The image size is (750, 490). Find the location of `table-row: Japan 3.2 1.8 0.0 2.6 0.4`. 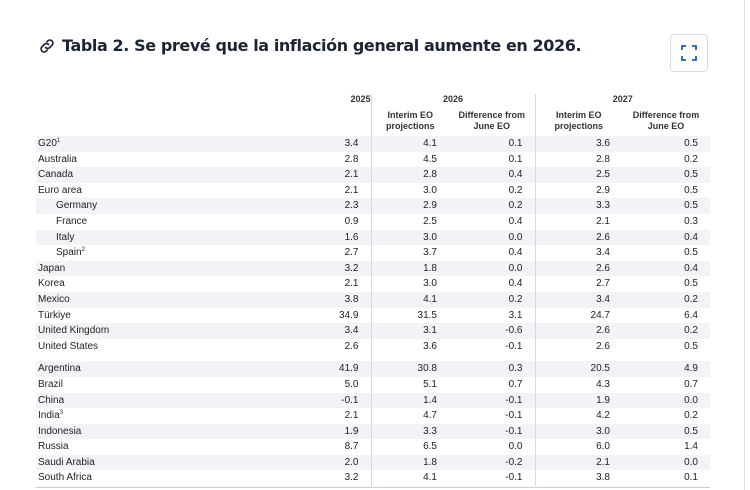

table-row: Japan 3.2 1.8 0.0 2.6 0.4 is located at coordinates (373, 268).